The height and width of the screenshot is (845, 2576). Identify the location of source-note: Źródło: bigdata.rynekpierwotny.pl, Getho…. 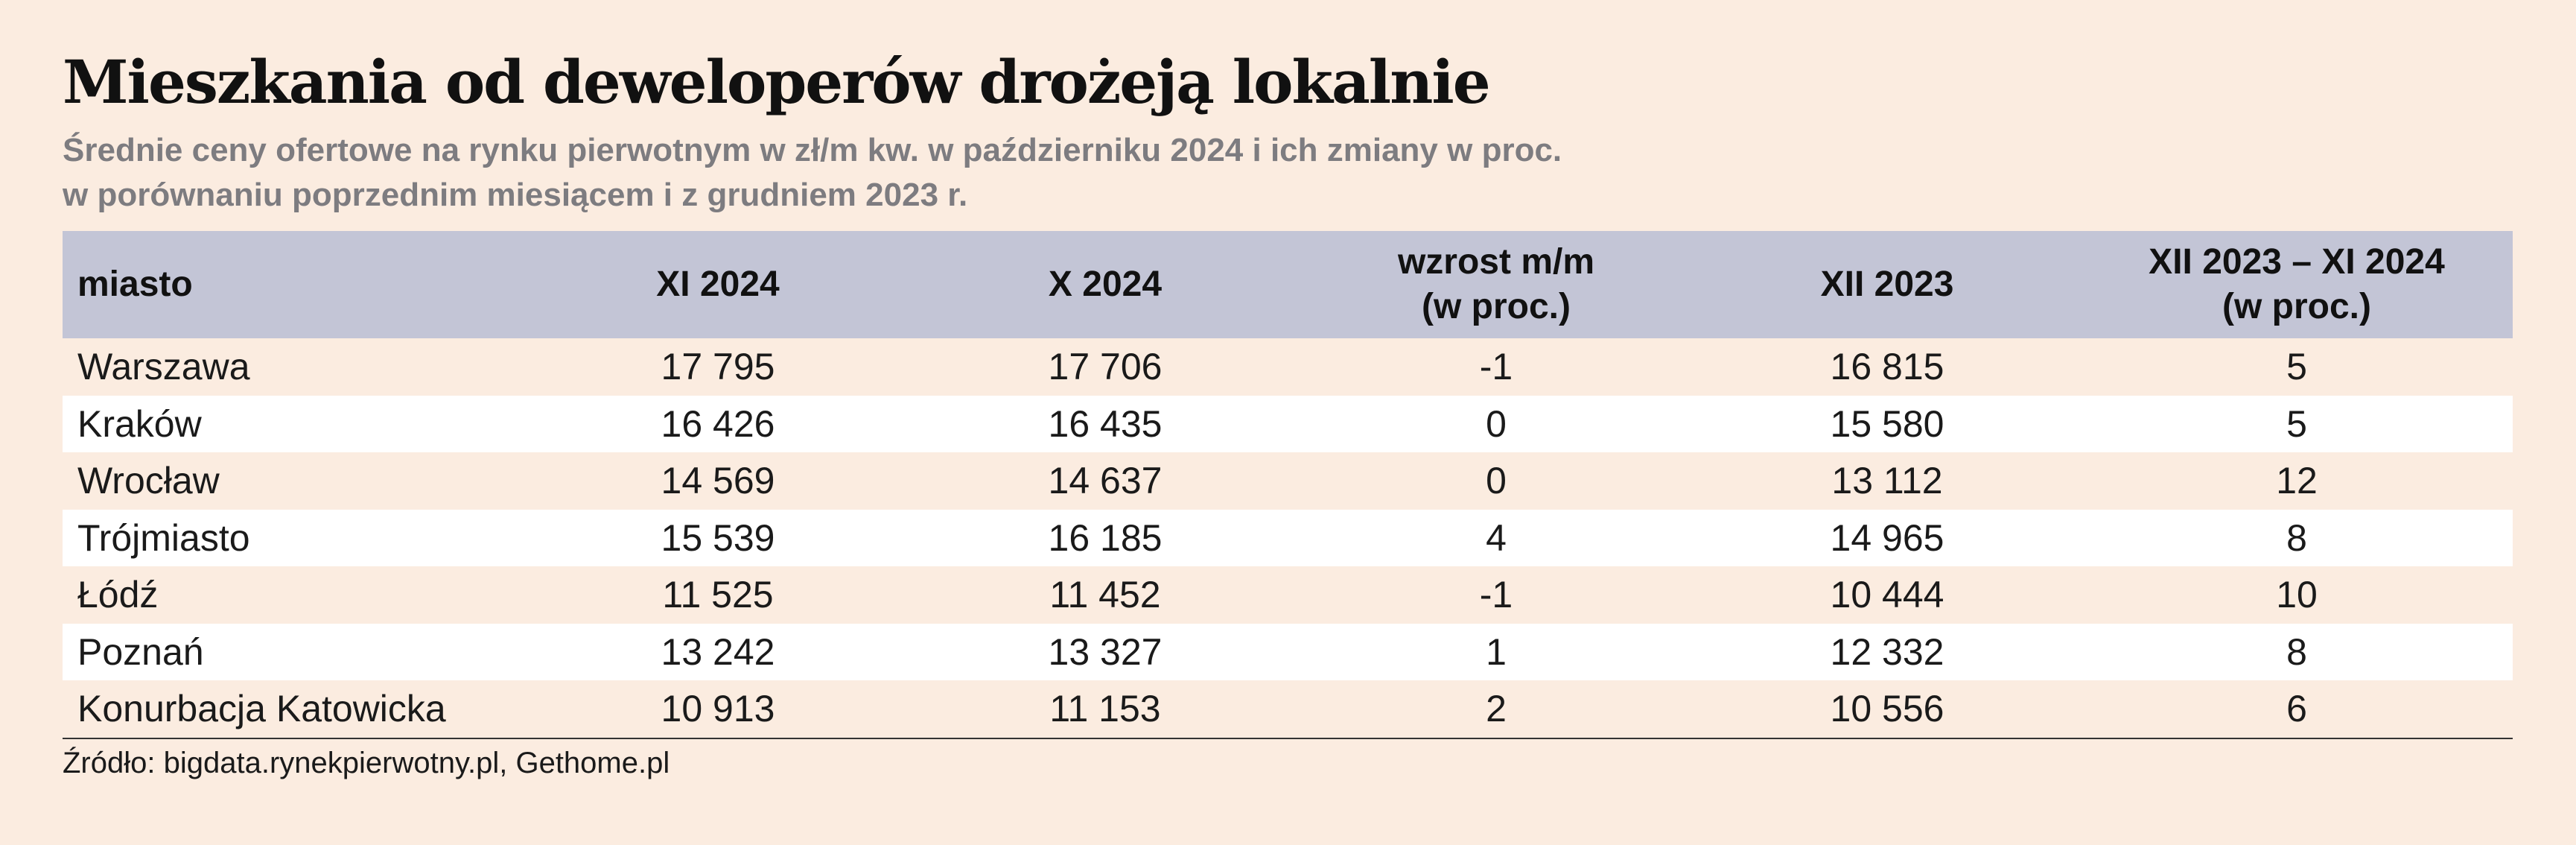
(366, 762).